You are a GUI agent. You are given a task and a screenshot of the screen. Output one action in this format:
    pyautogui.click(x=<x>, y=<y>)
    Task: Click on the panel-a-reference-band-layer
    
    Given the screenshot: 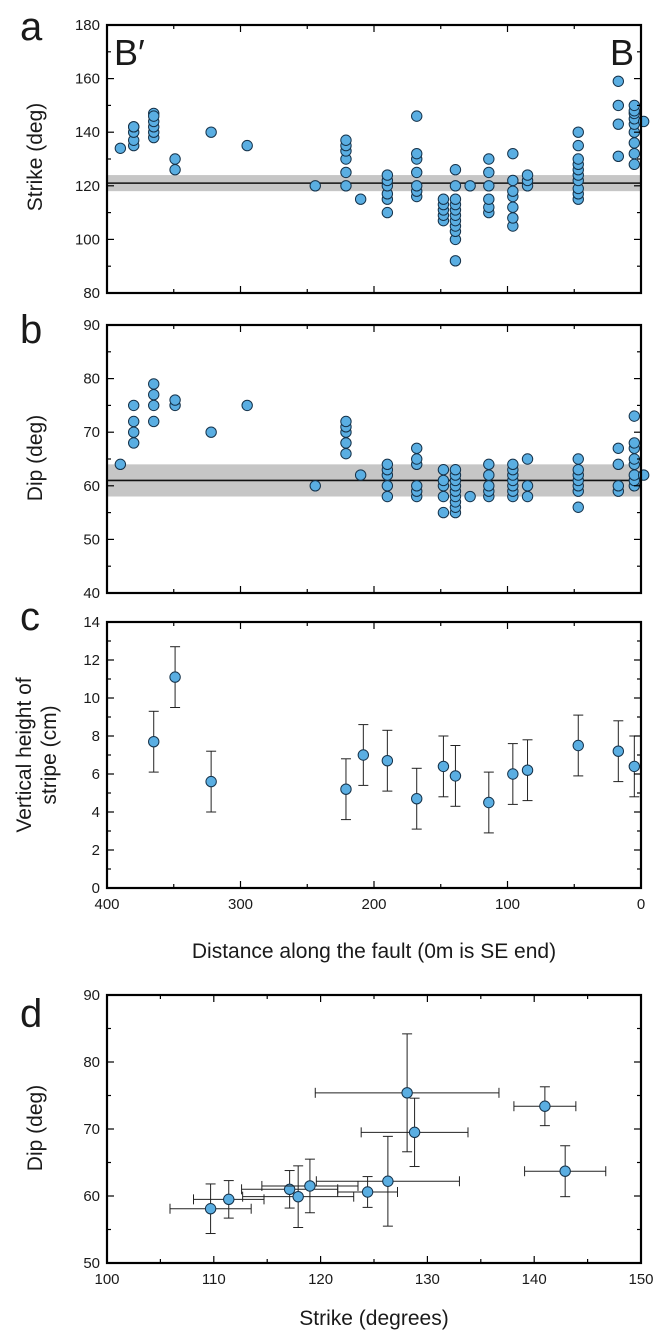 What is the action you would take?
    pyautogui.click(x=374, y=183)
    